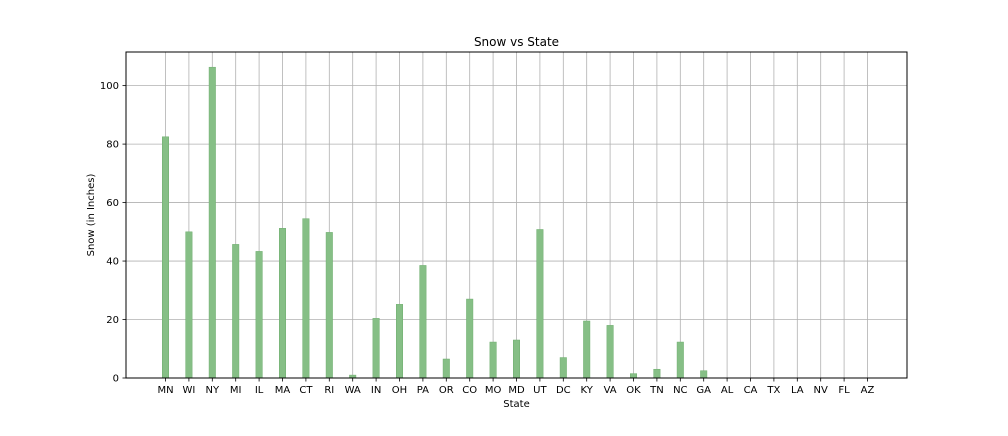 The height and width of the screenshot is (436, 1008). Describe the element at coordinates (306, 390) in the screenshot. I see `x-tick-label: CT` at that location.